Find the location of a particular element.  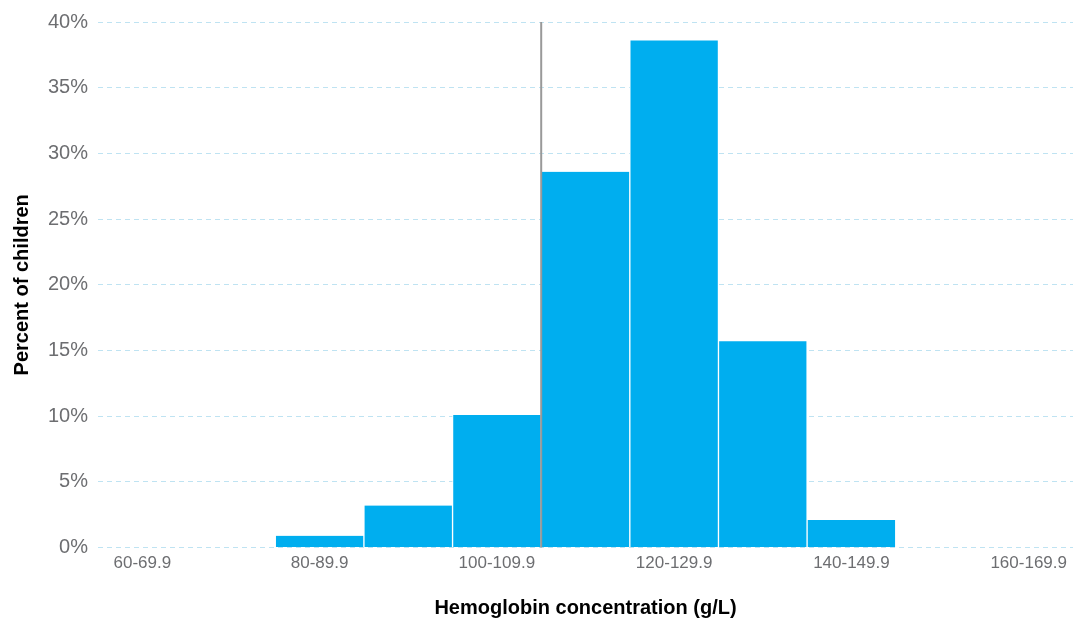

y-tick-label: 0% is located at coordinates (74, 546).